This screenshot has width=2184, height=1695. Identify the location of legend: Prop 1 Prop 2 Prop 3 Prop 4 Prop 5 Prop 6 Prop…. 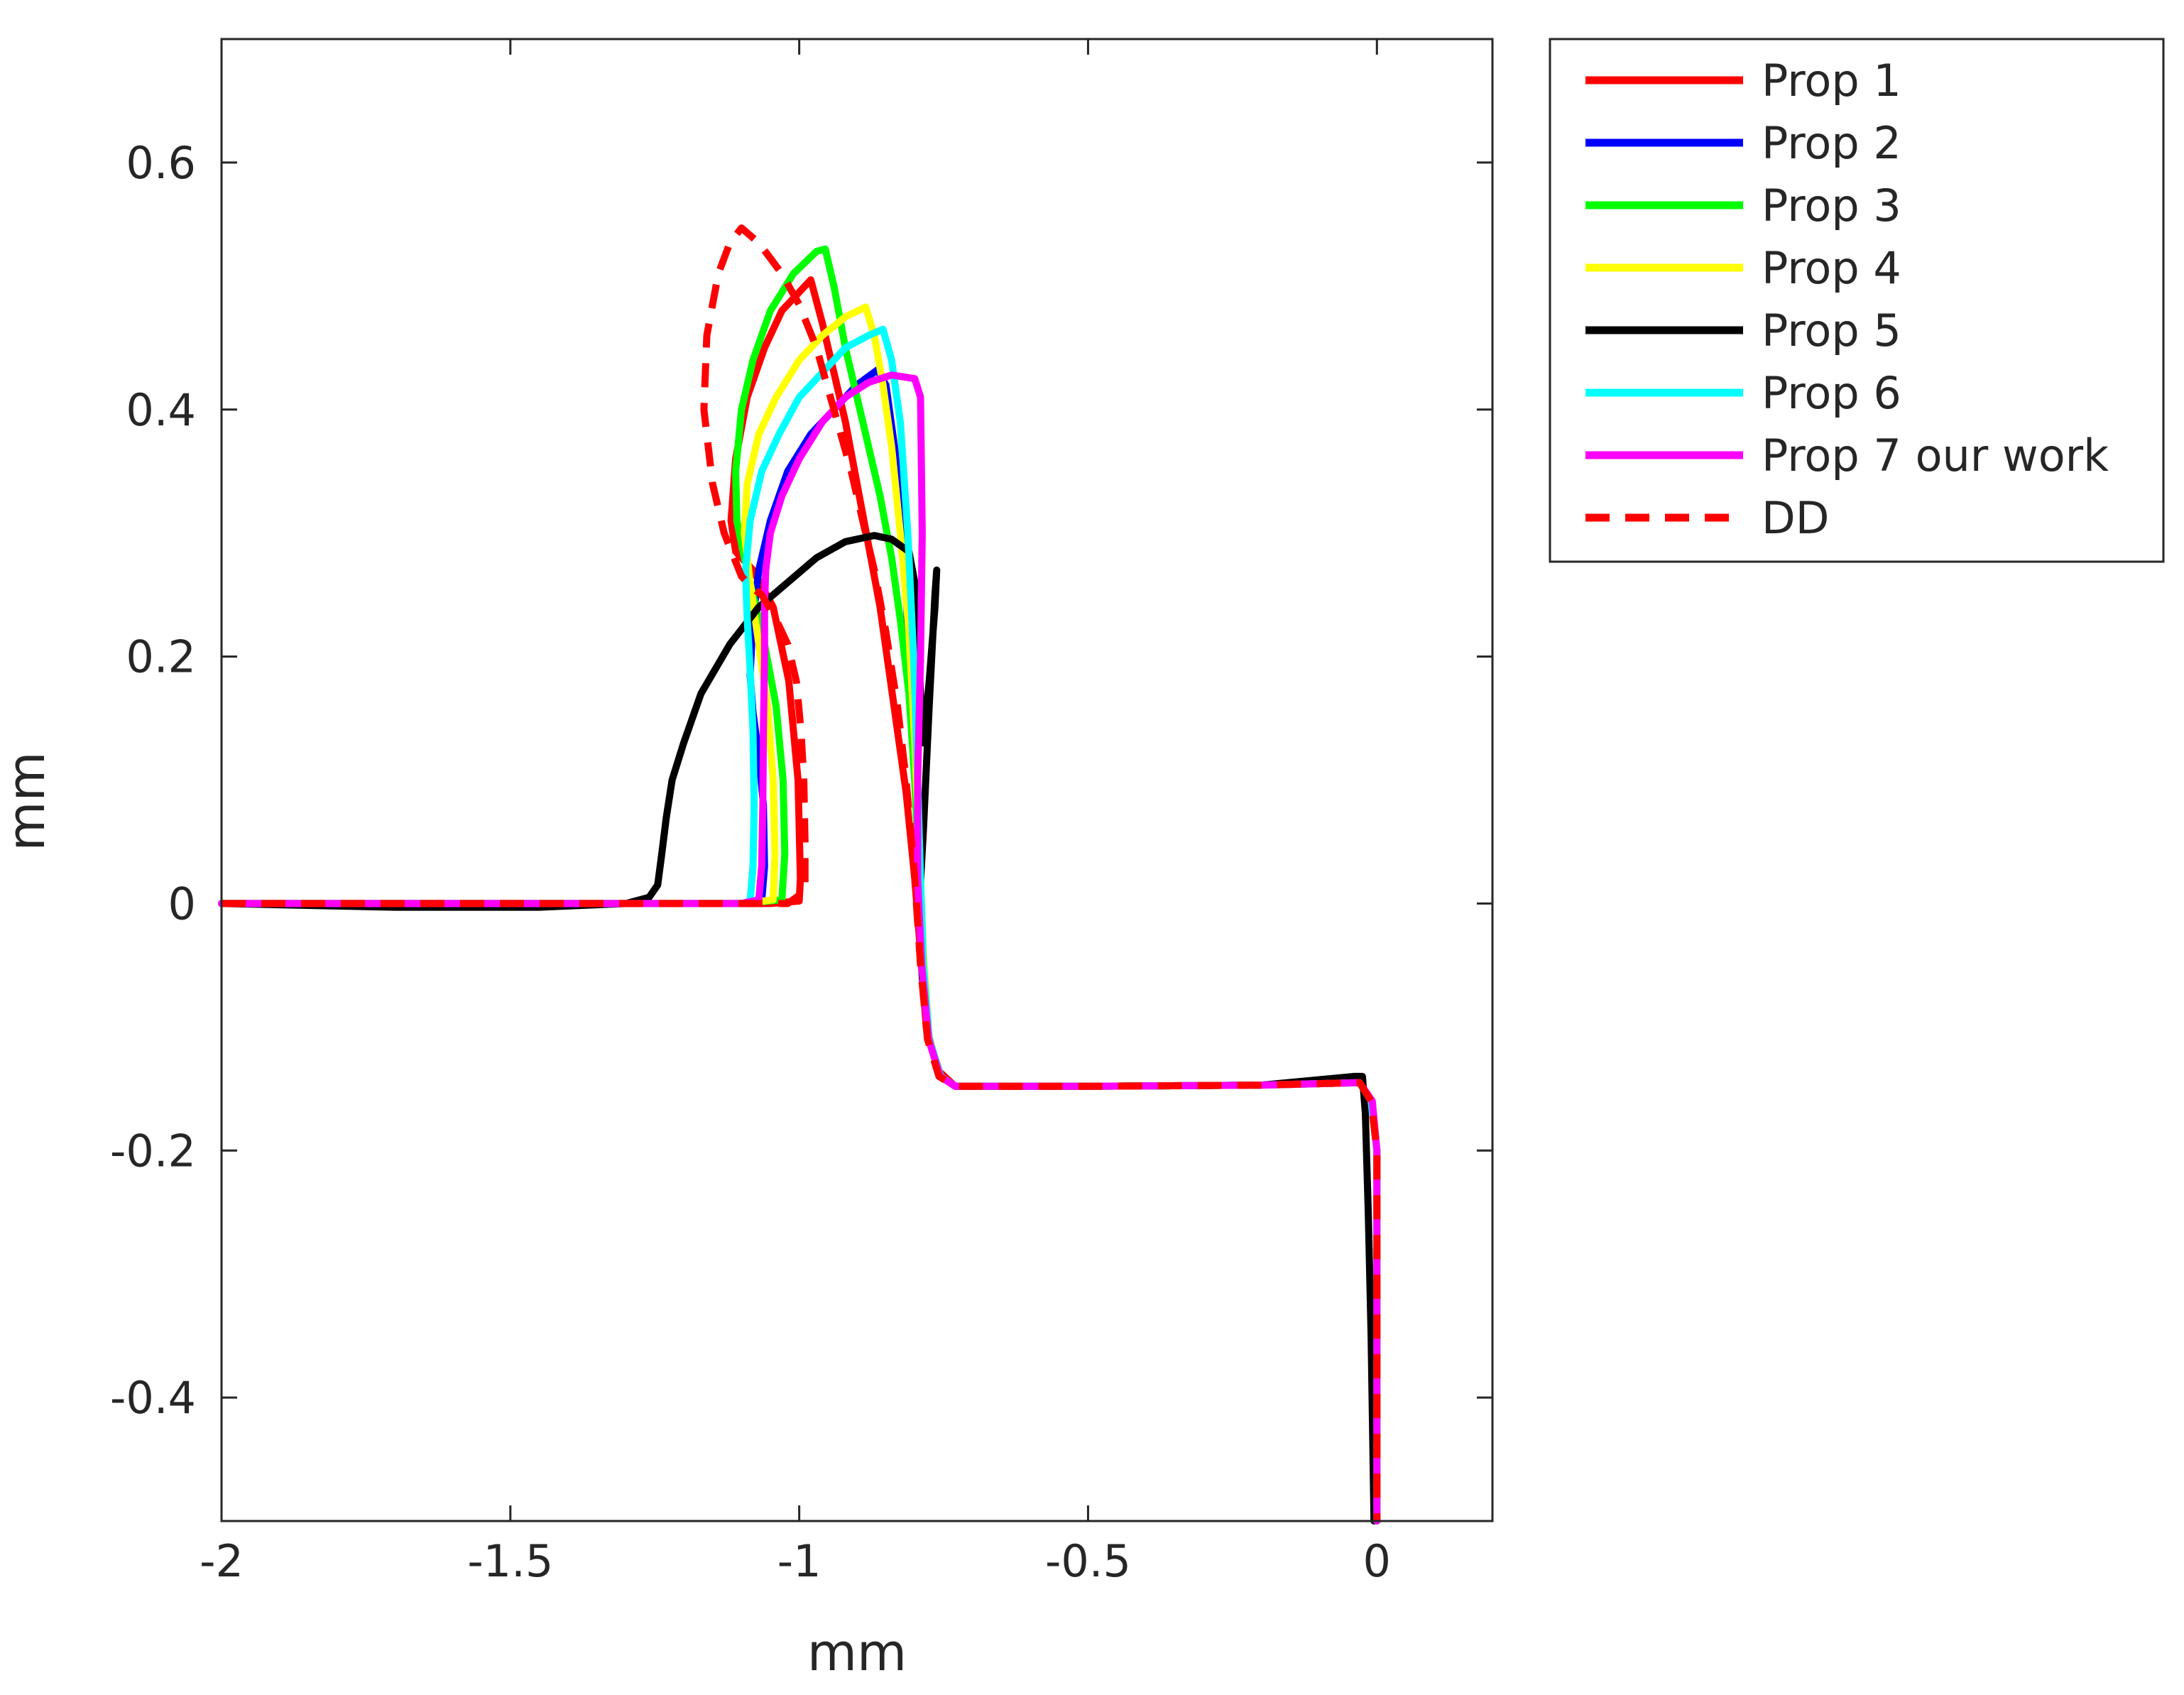
(1857, 300).